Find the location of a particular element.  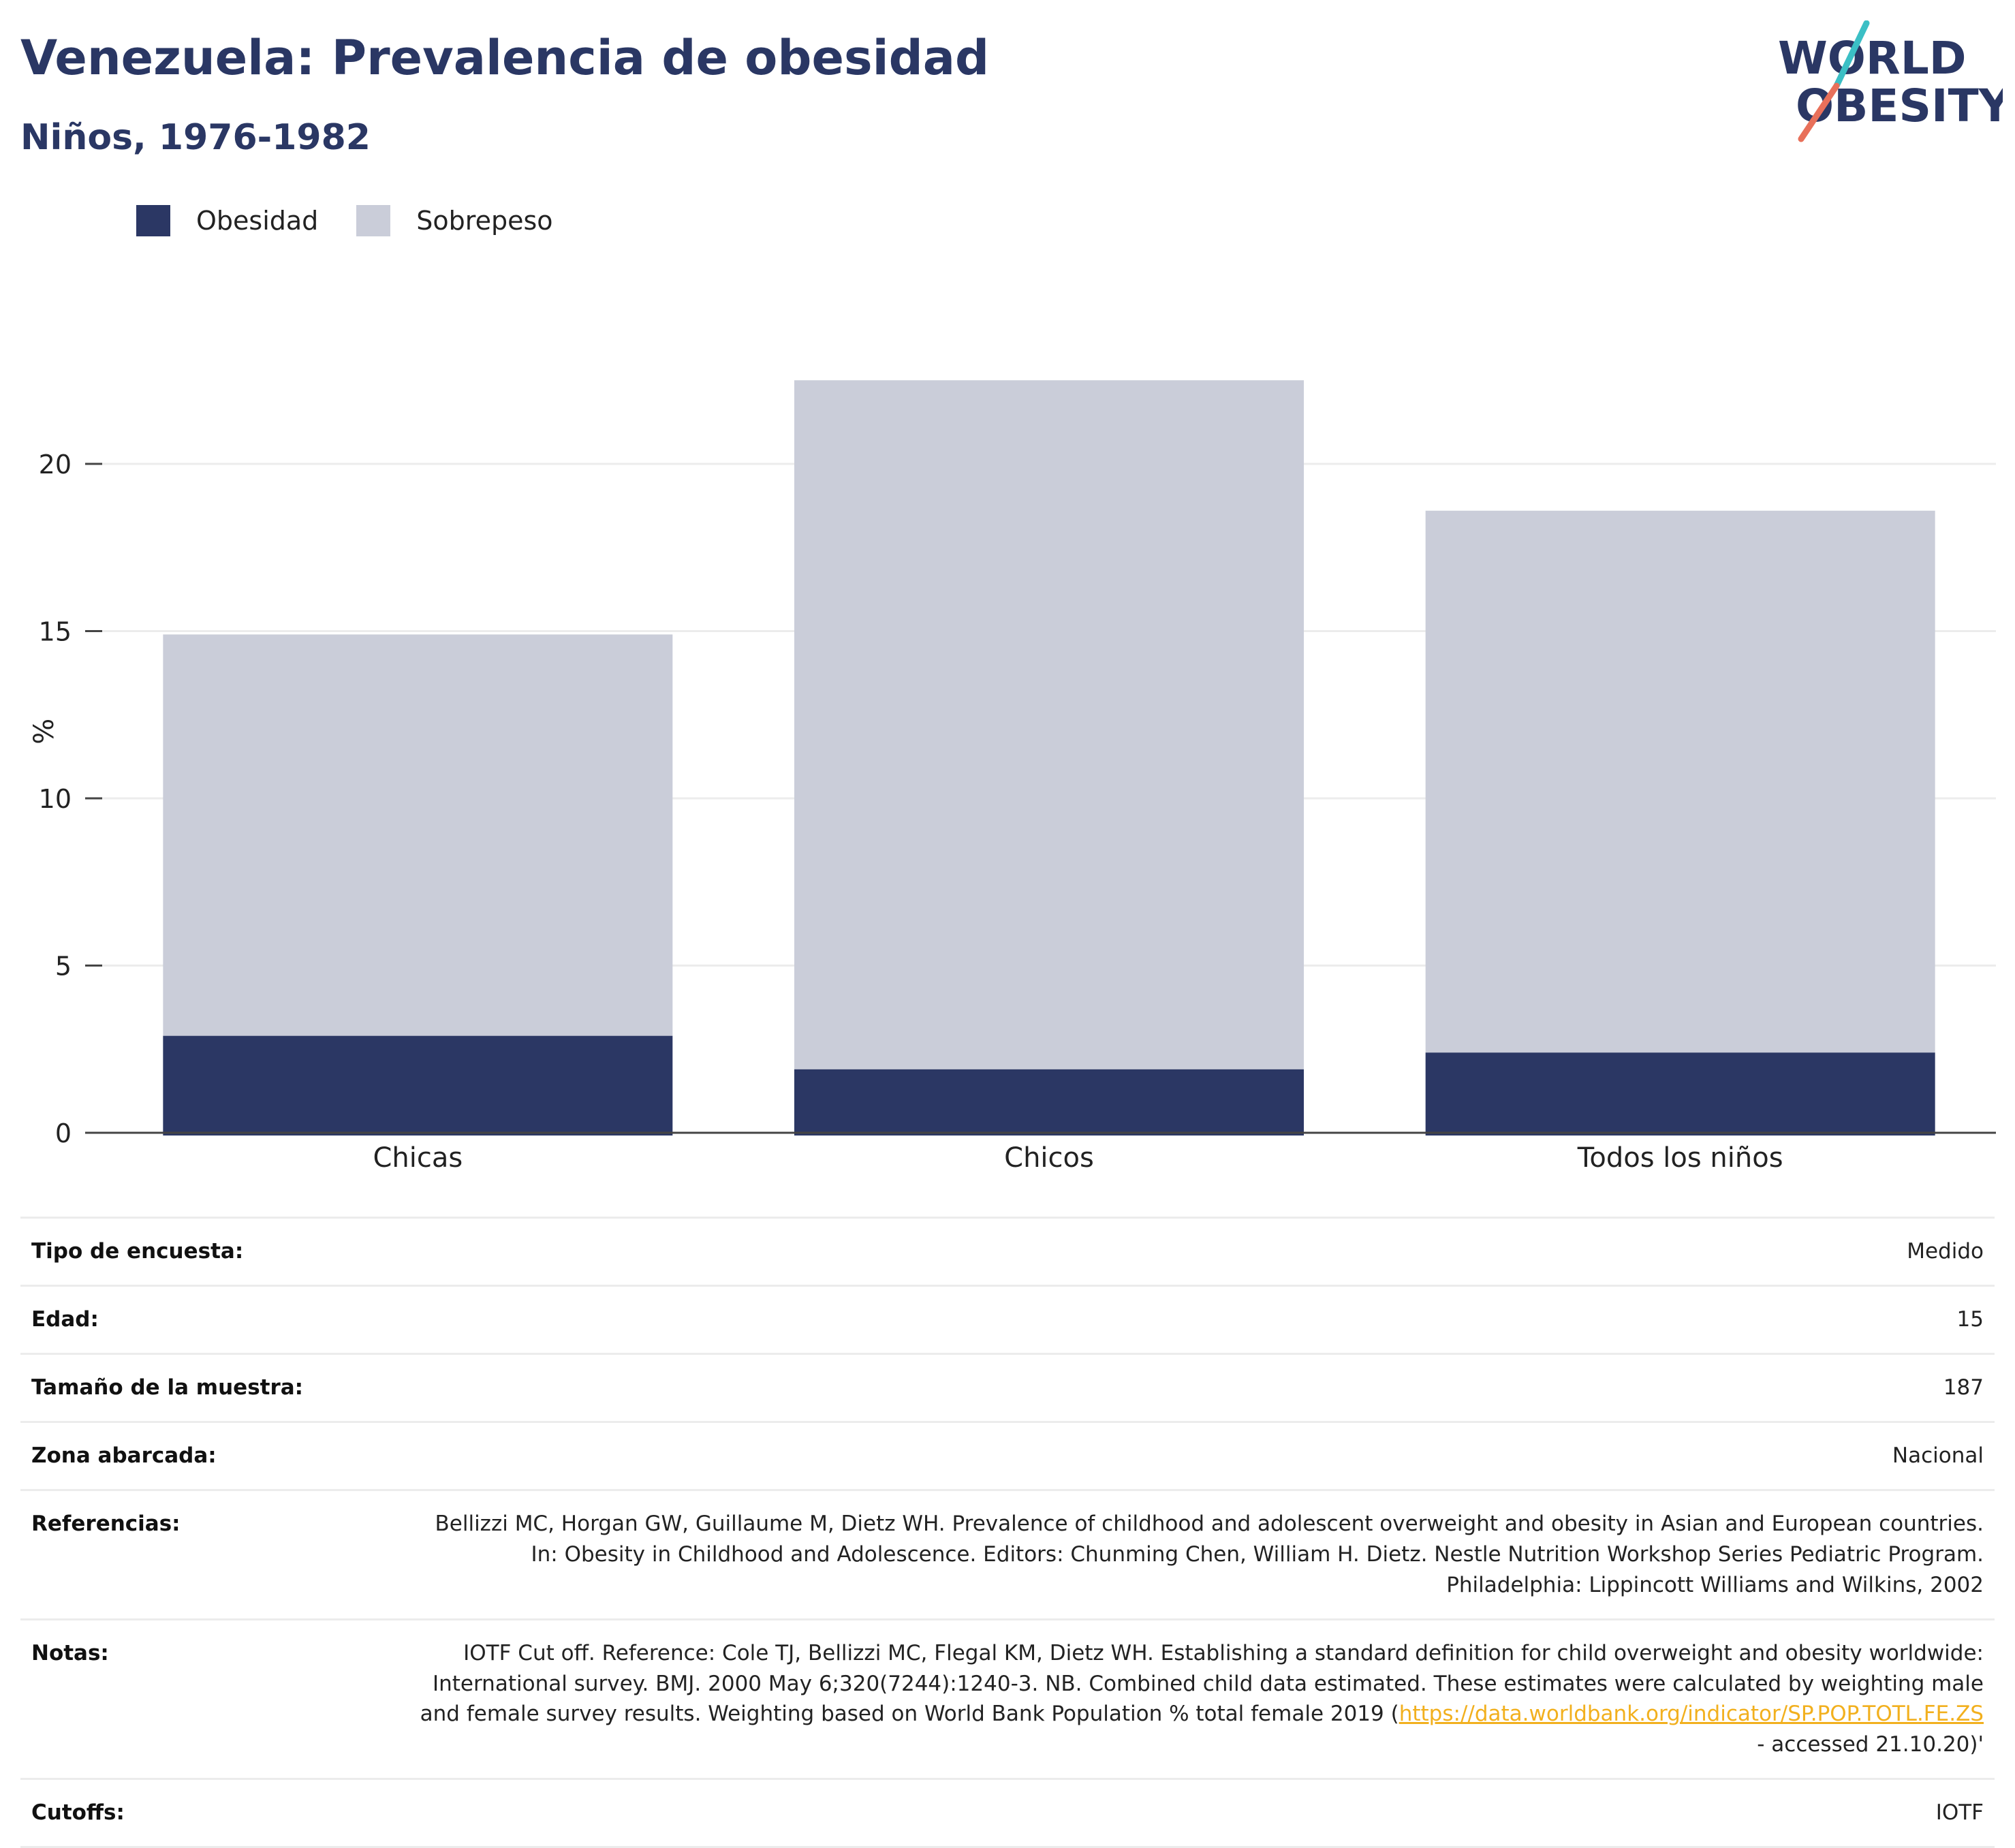

x-tick-label: Todos los niños is located at coordinates (1680, 1158).